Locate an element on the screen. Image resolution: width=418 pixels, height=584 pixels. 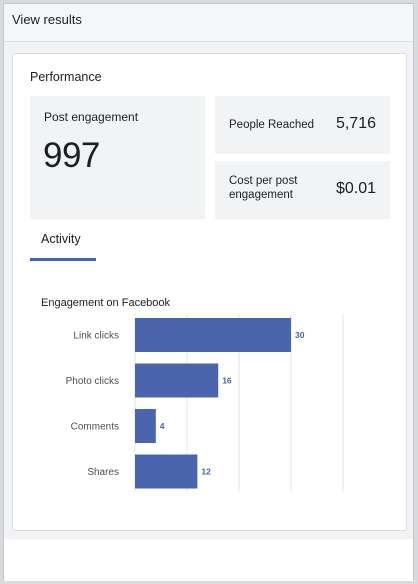
performance-title: Performance is located at coordinates (66, 77).